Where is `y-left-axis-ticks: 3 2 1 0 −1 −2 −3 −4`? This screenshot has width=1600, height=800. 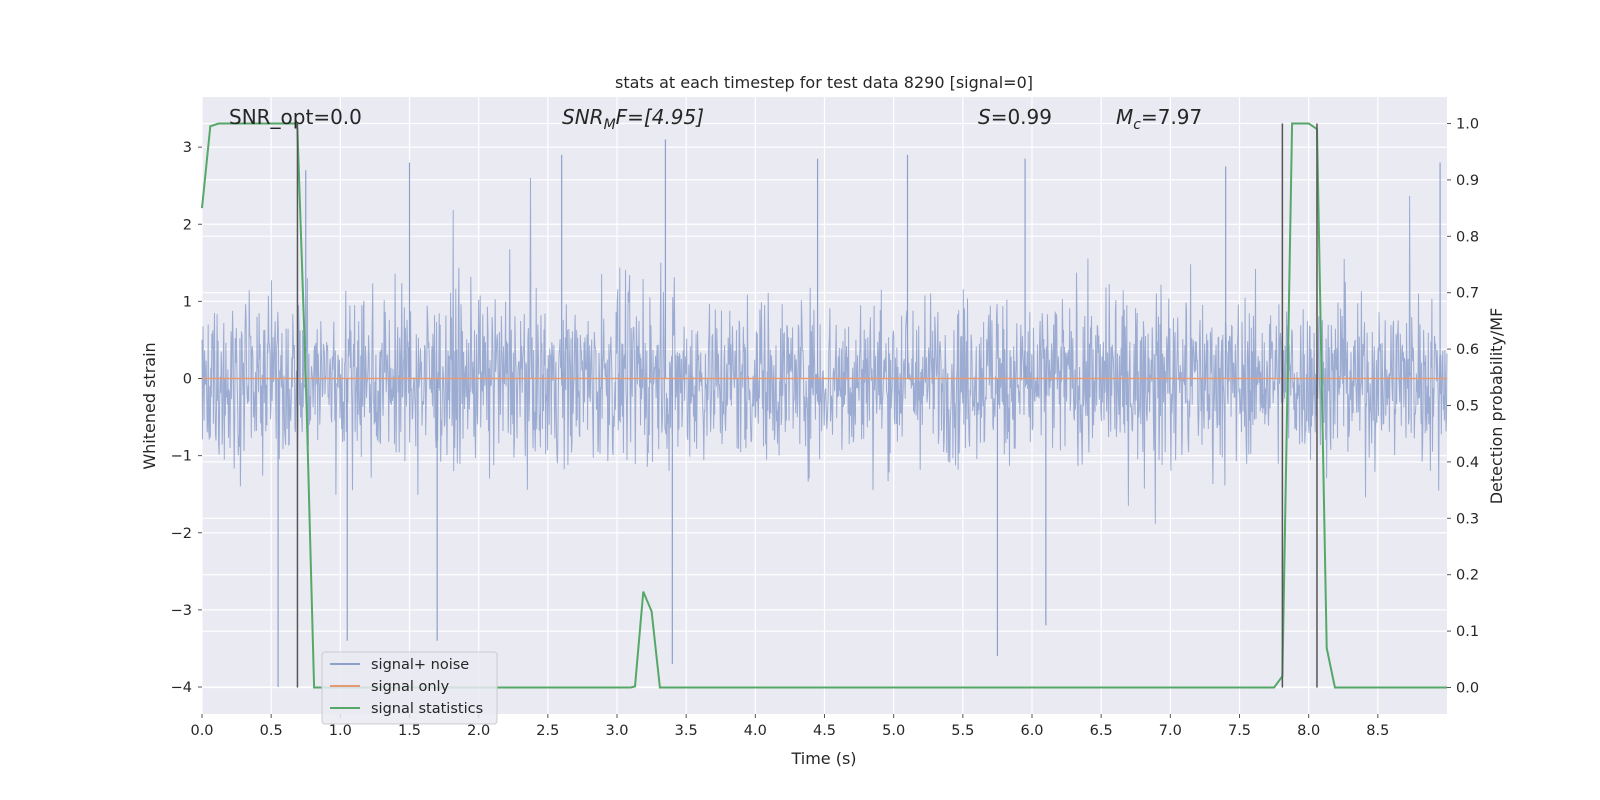
y-left-axis-ticks: 3 2 1 0 −1 −2 −3 −4 is located at coordinates (186, 418).